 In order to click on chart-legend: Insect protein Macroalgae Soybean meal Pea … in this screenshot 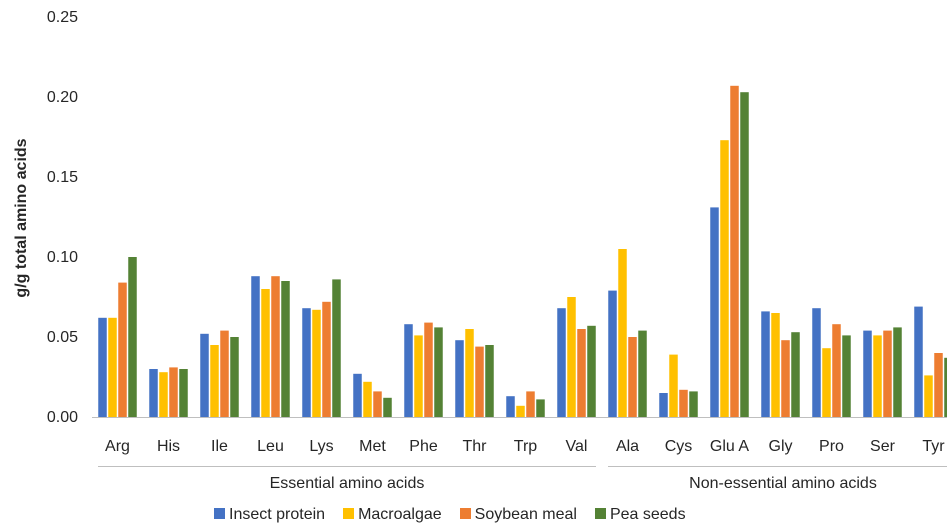, I will do `click(473, 516)`.